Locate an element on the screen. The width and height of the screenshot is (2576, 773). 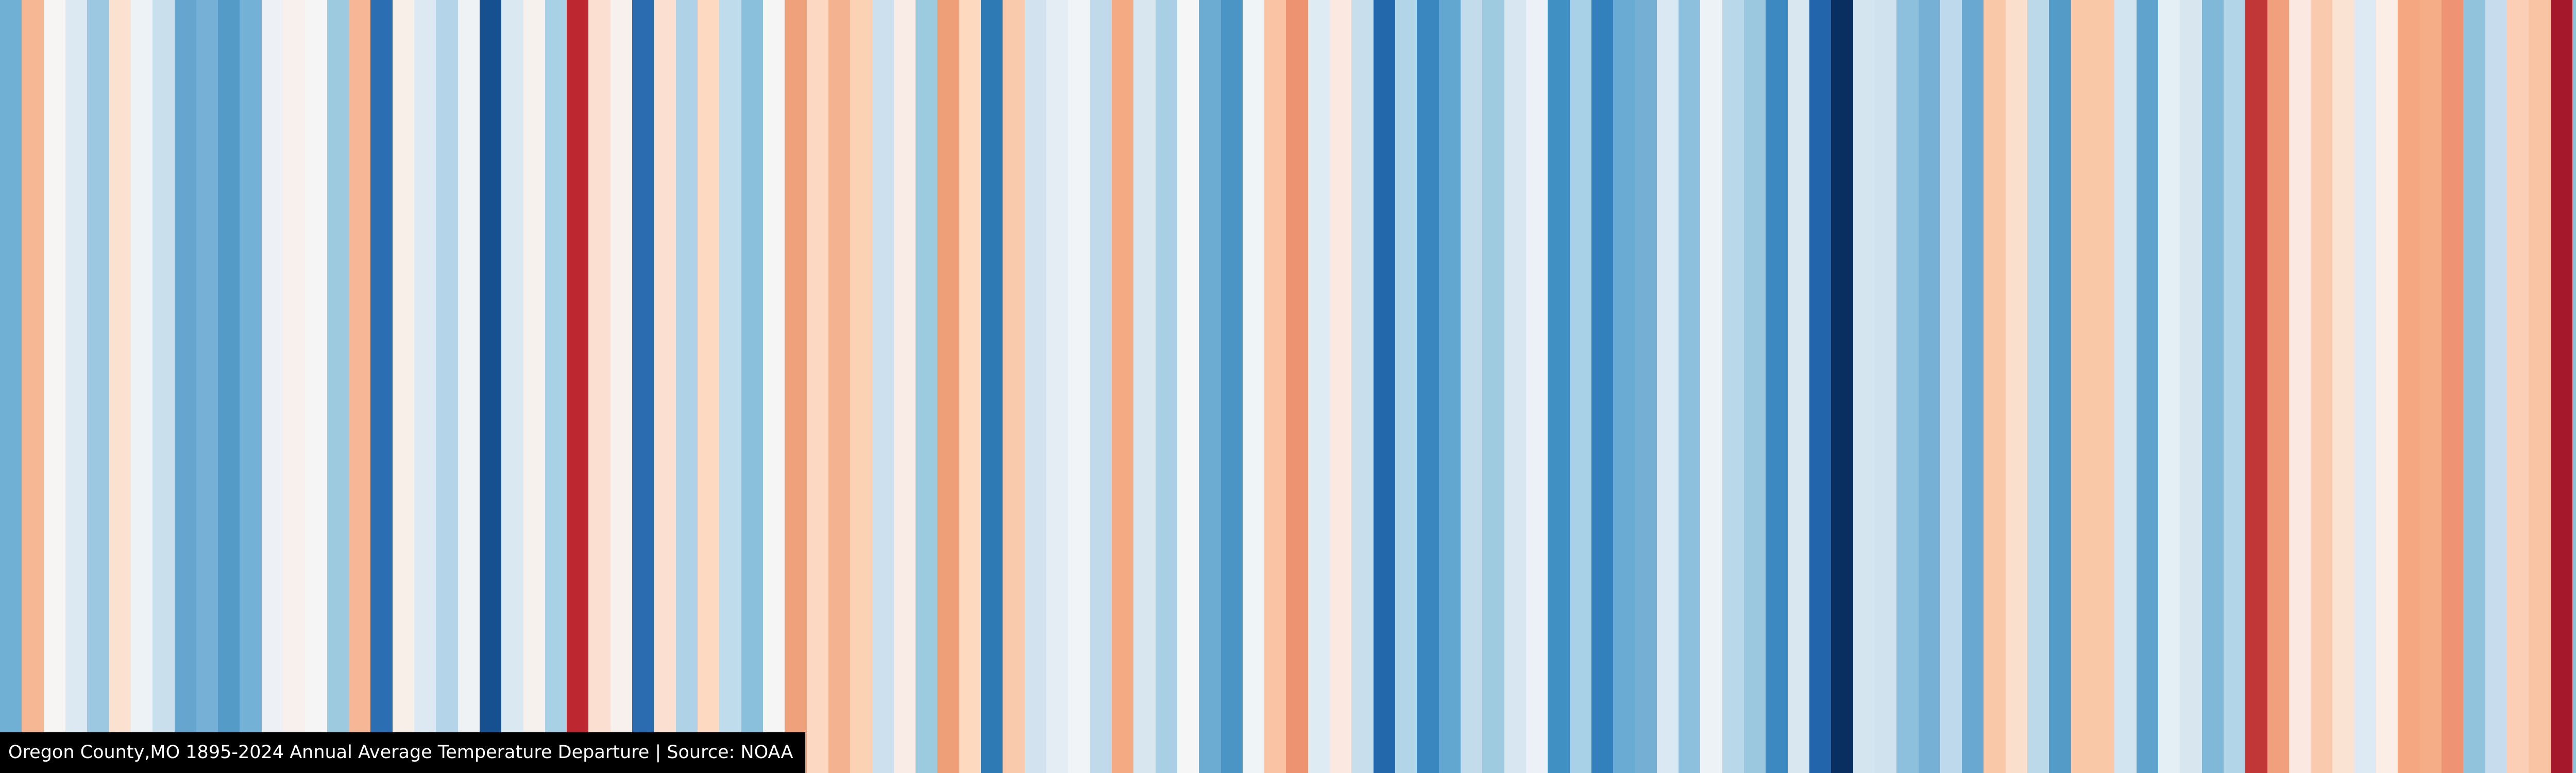
stripe-1942 is located at coordinates (1035, 386).